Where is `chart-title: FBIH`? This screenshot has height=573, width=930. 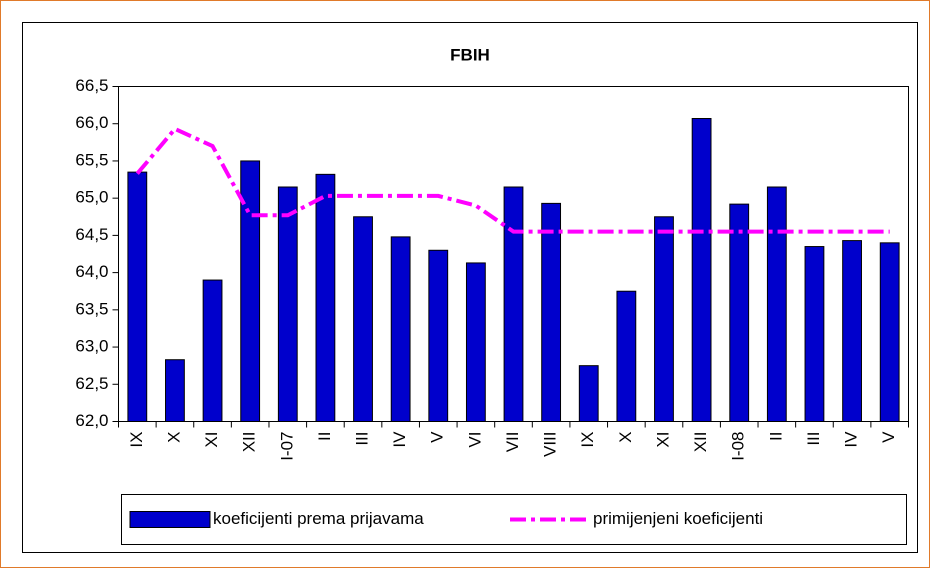 chart-title: FBIH is located at coordinates (470, 54).